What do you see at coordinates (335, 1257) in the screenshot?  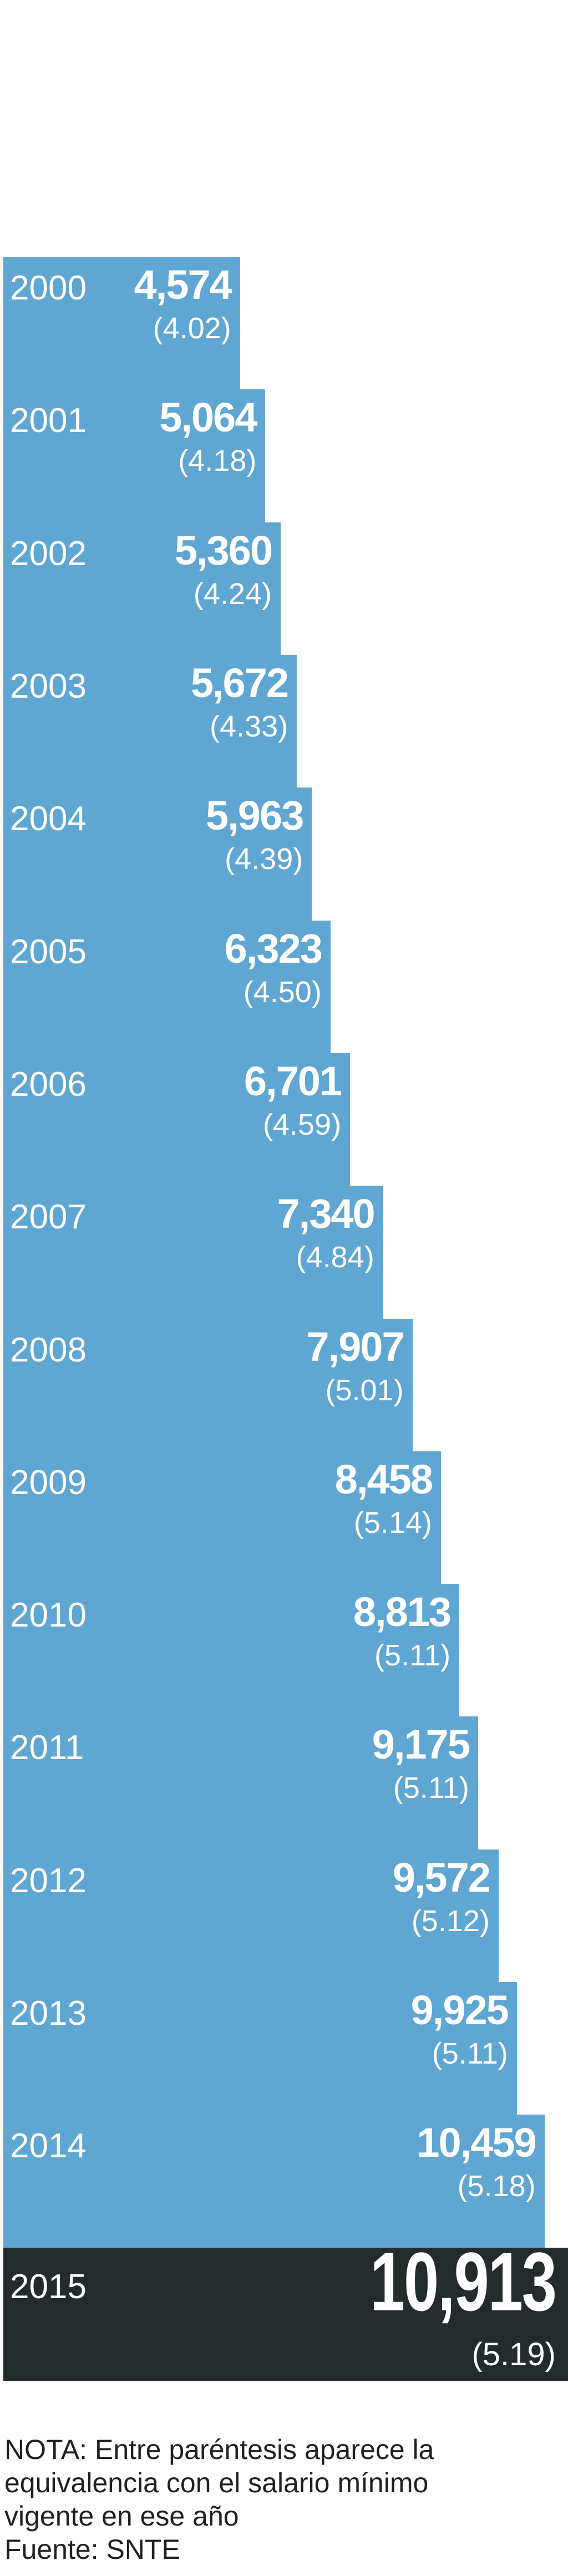 I see `minimum-wage-equivalence: (4.84)` at bounding box center [335, 1257].